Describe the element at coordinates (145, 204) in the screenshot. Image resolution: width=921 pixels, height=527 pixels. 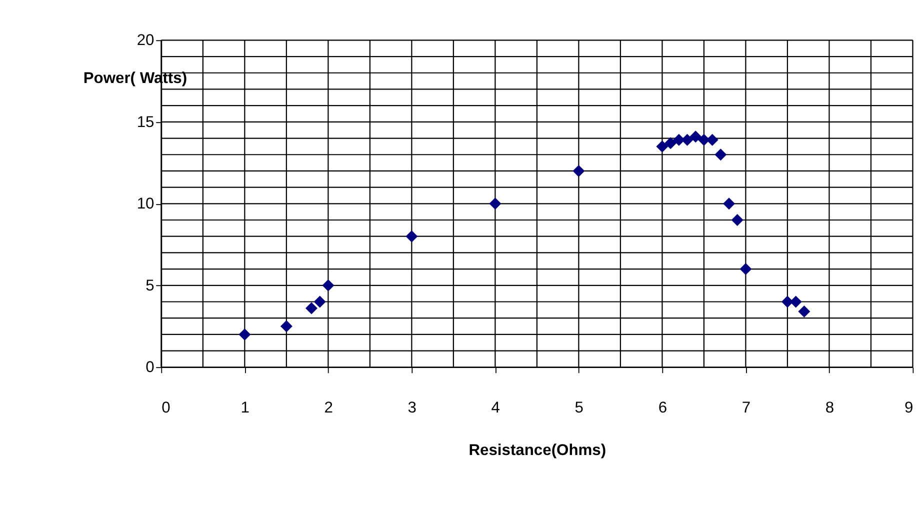
I see `y-tick-label: 10` at that location.